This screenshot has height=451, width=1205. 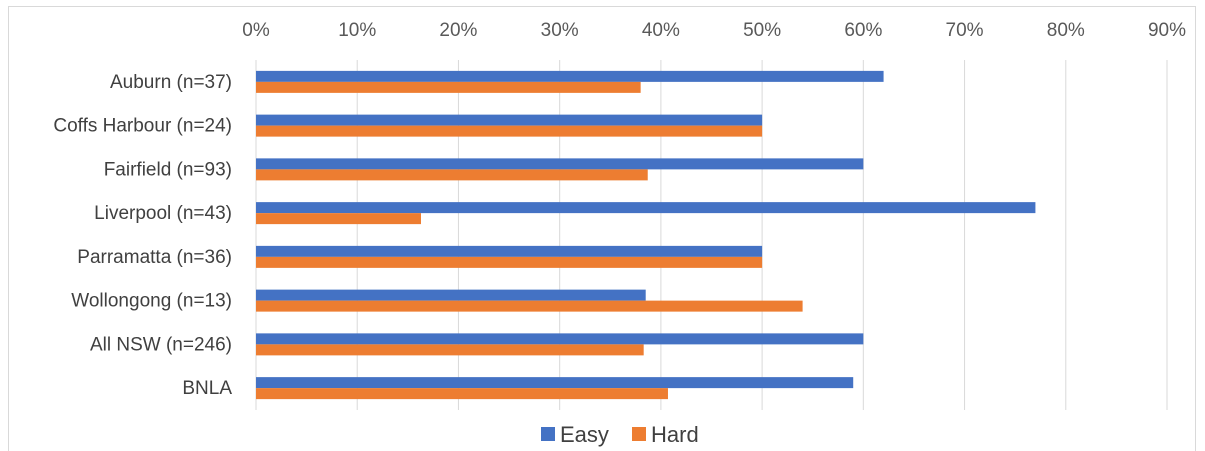 I want to click on legend-swatch-hard, so click(x=639, y=434).